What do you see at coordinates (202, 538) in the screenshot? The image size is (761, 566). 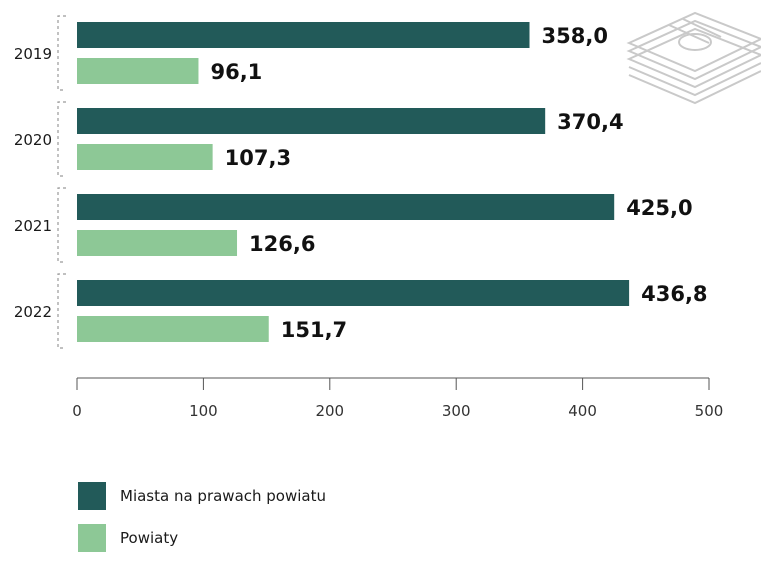 I see `legend-item-powiaty: Powiaty` at bounding box center [202, 538].